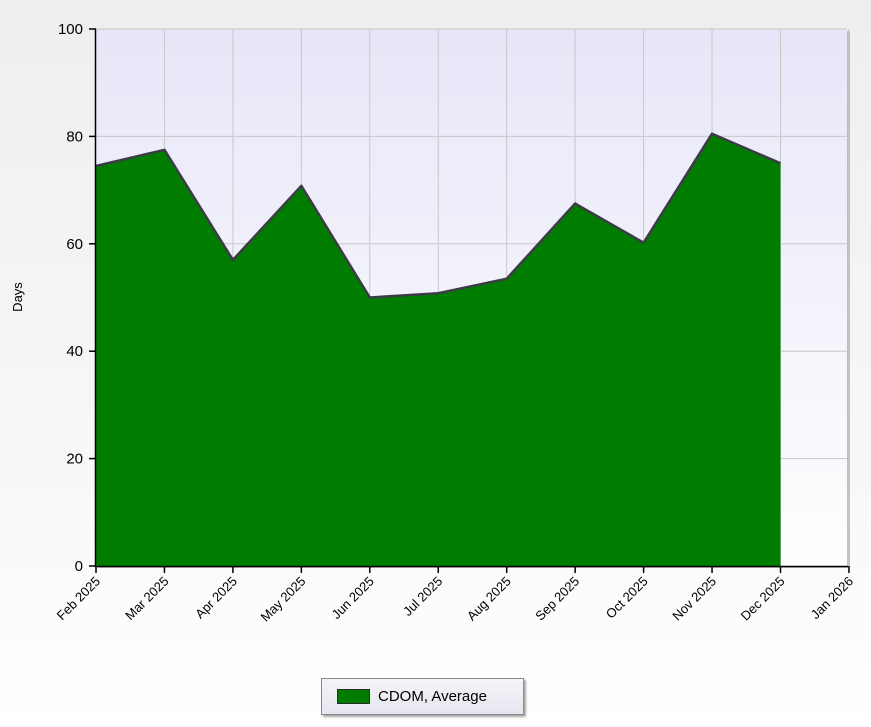 The width and height of the screenshot is (871, 727). Describe the element at coordinates (74, 351) in the screenshot. I see `y-tick-label: 40` at that location.